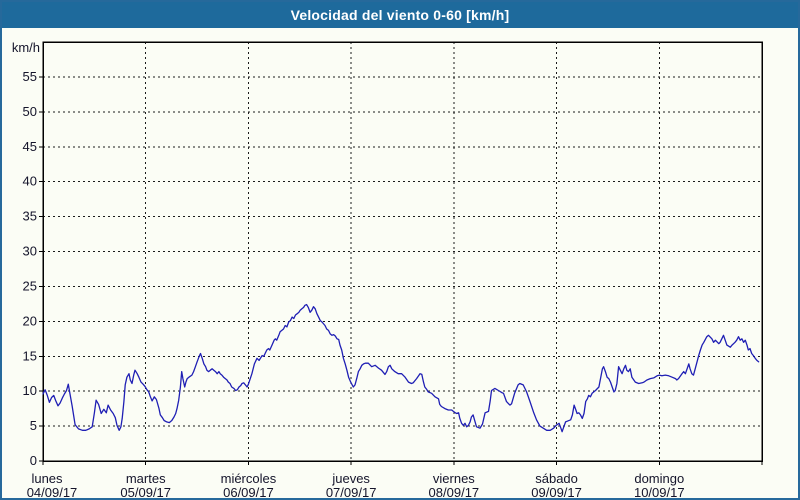 The image size is (800, 500). I want to click on day-date-label: 07/09/17, so click(351, 492).